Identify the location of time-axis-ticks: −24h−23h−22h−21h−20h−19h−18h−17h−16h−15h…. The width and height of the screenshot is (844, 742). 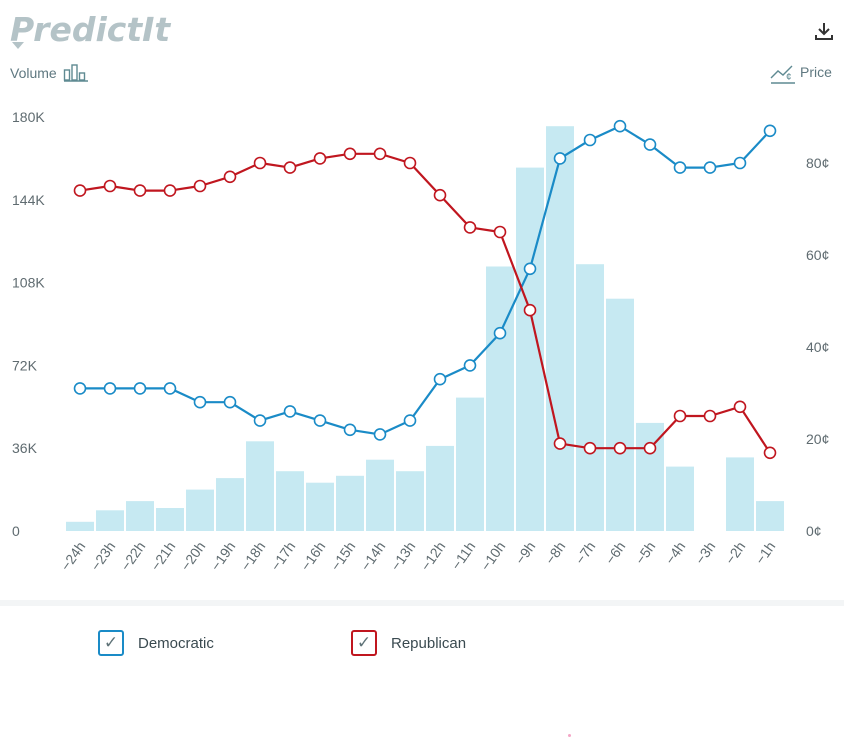
(417, 556).